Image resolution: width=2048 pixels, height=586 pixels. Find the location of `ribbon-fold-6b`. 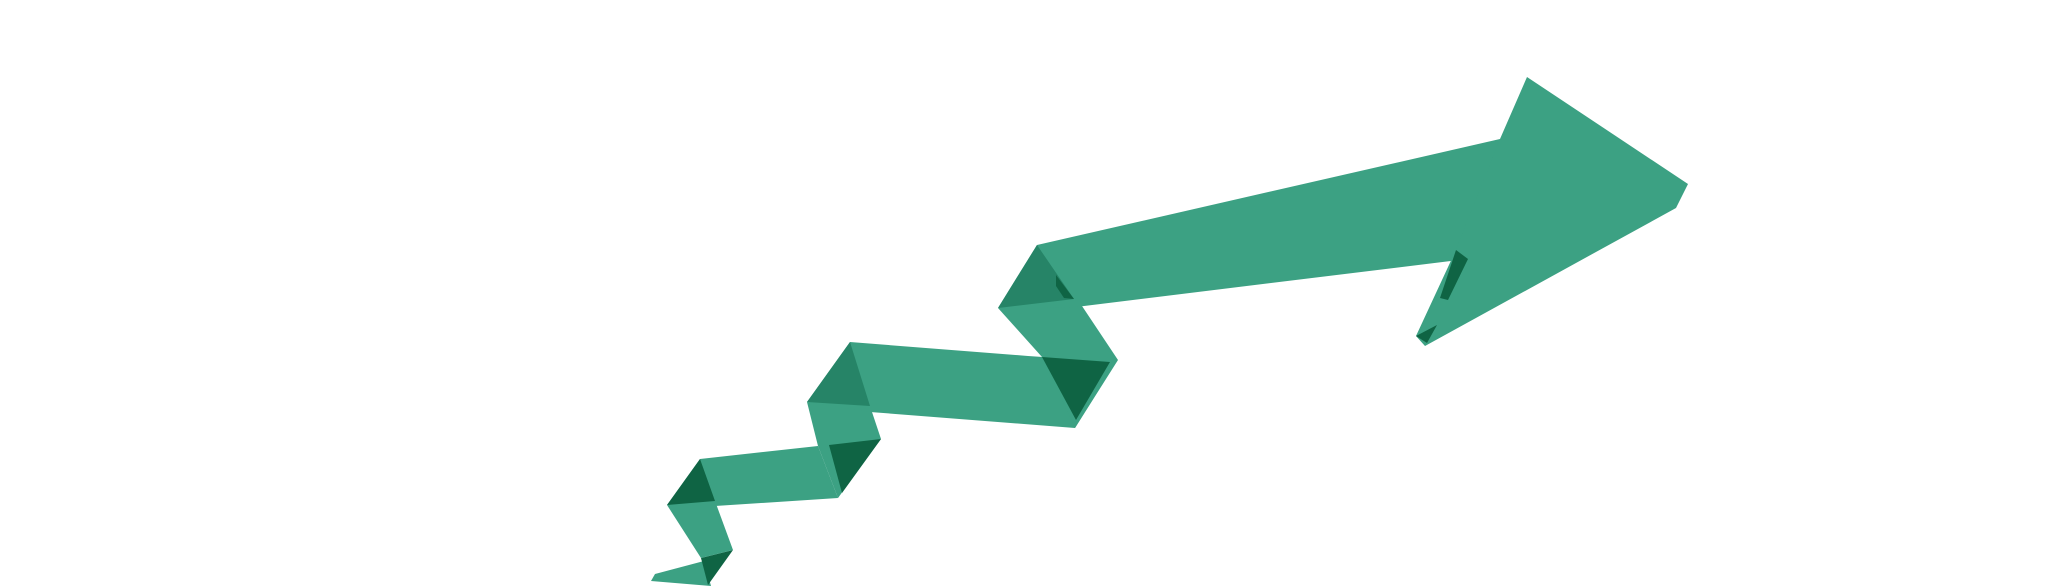

ribbon-fold-6b is located at coordinates (1065, 287).